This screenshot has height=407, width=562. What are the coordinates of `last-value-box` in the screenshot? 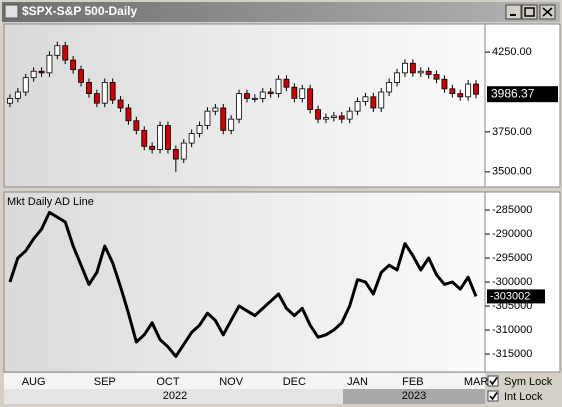 It's located at (516, 296).